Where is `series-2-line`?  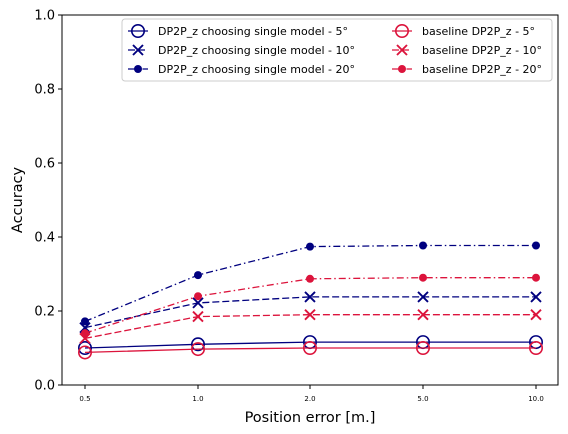
series-2-line is located at coordinates (310, 312).